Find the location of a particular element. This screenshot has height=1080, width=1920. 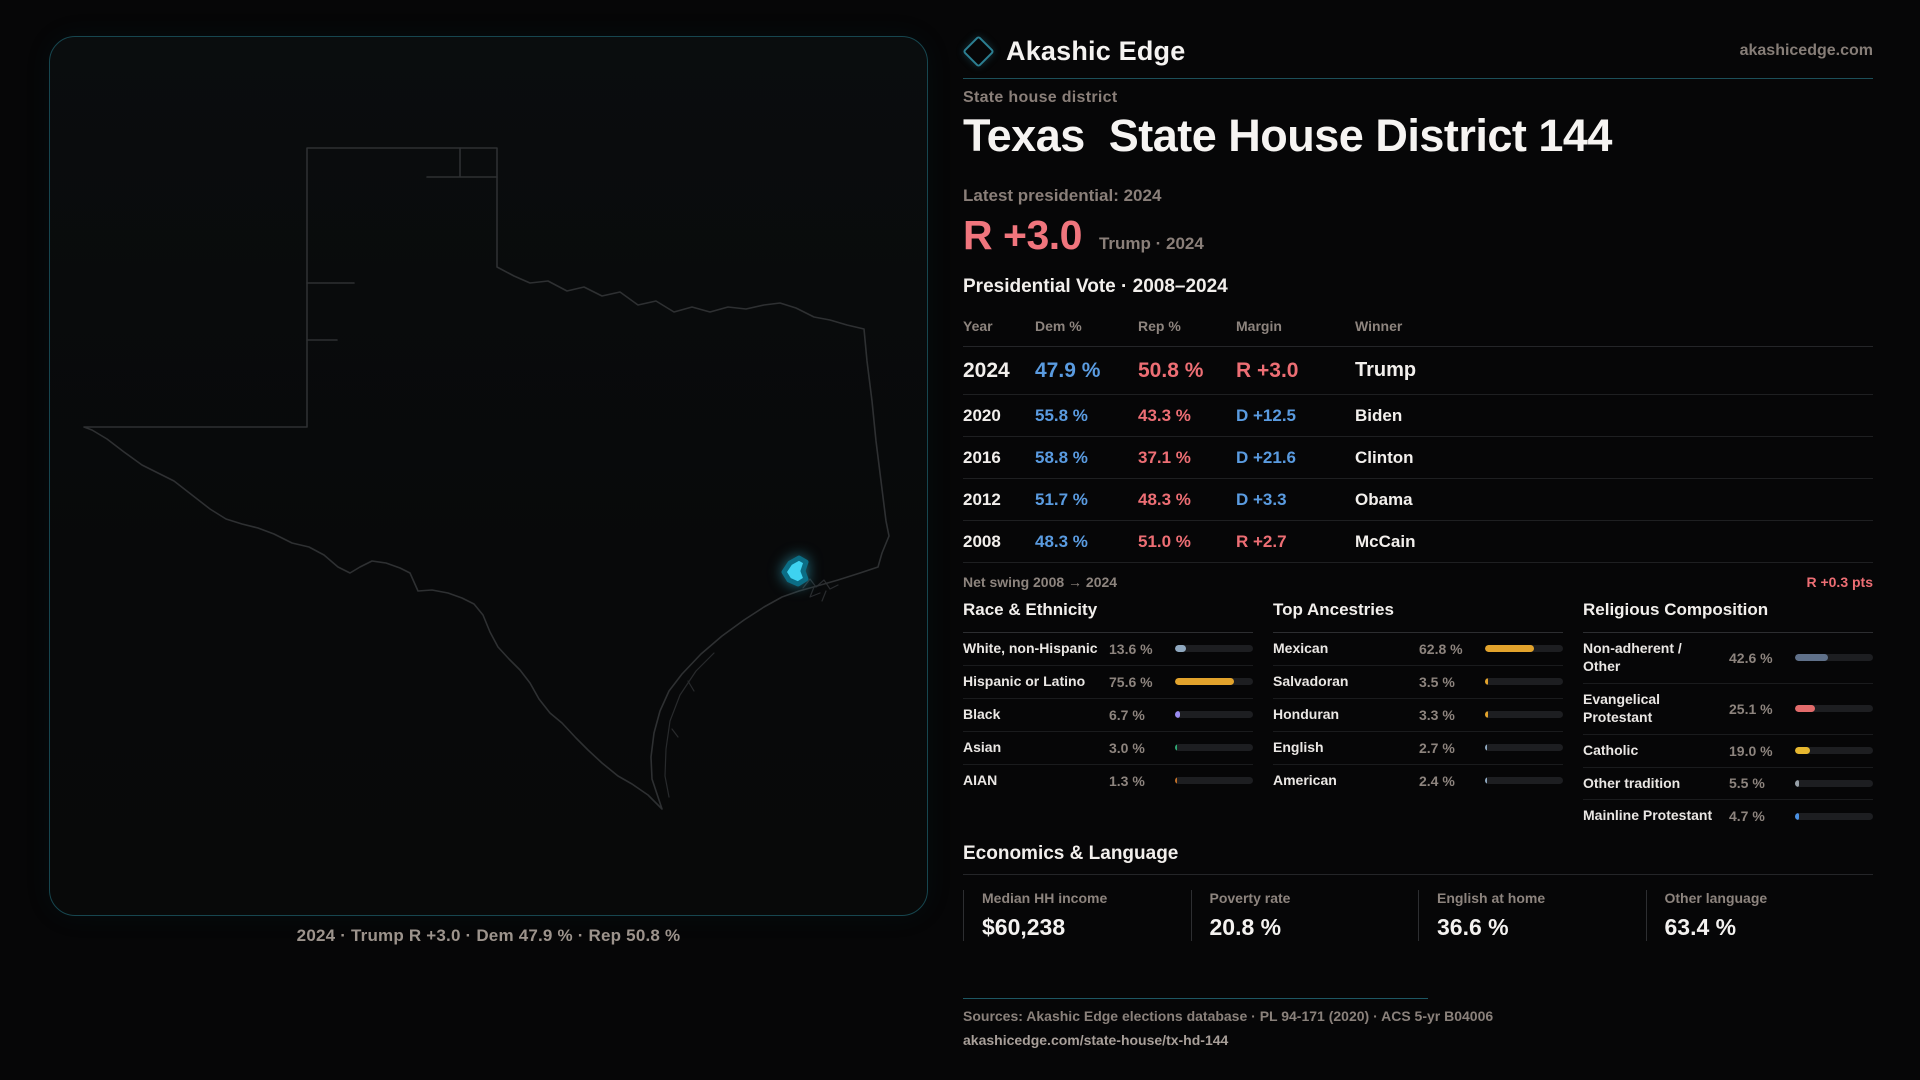

cell-year: 2008 is located at coordinates (982, 541).